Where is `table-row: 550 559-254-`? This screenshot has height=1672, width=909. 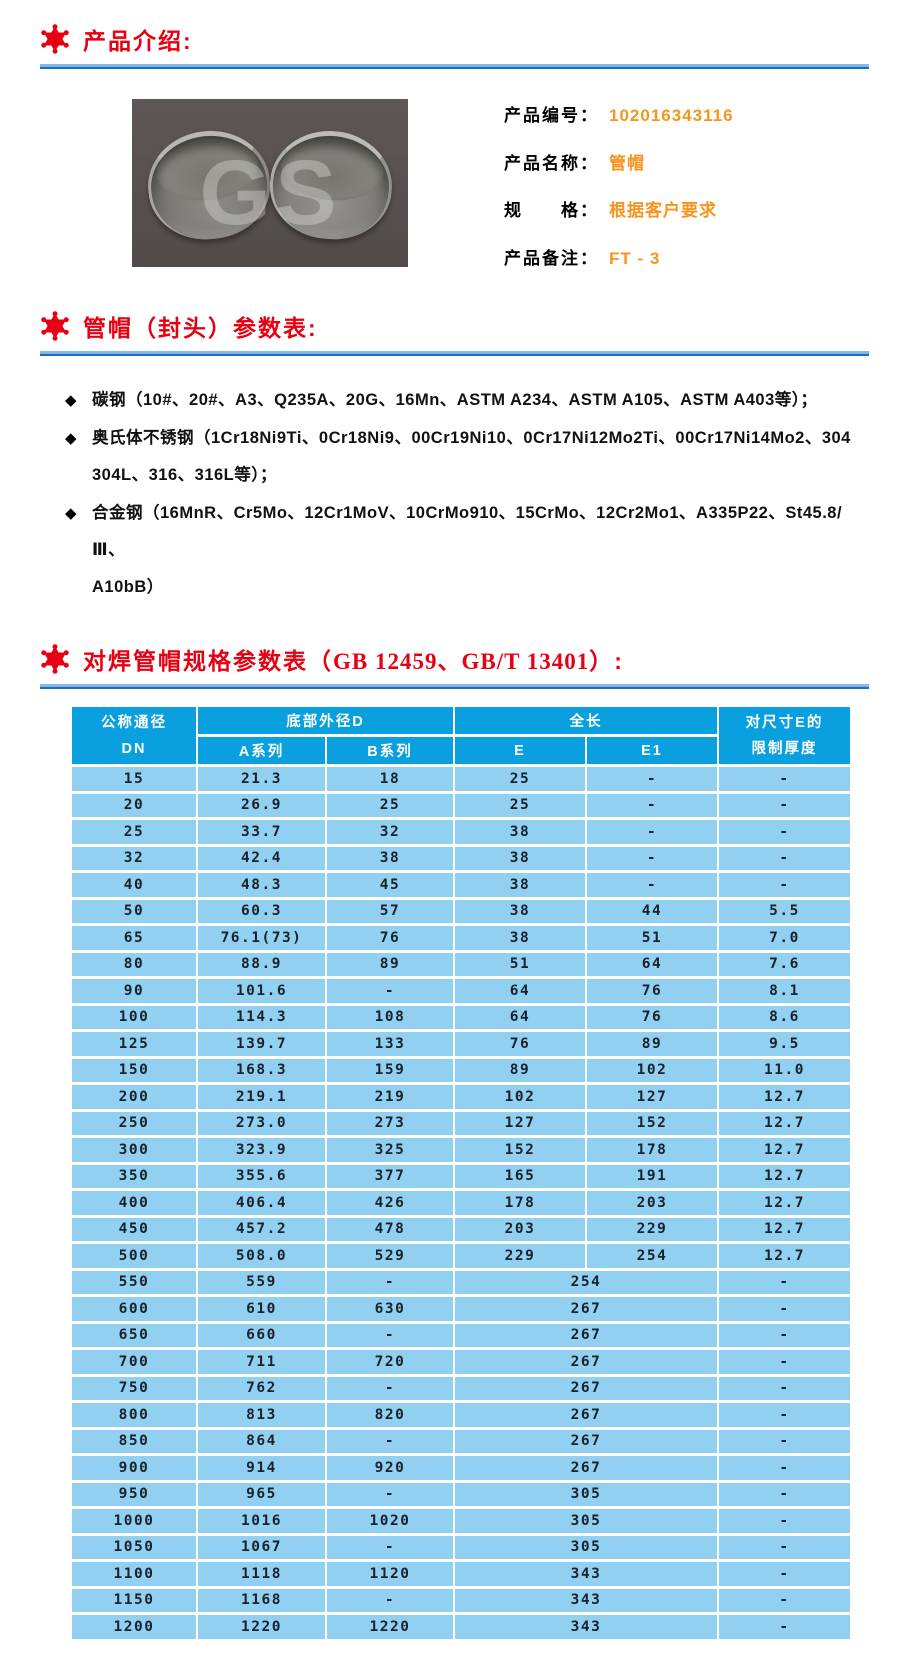 table-row: 550 559-254- is located at coordinates (461, 1282).